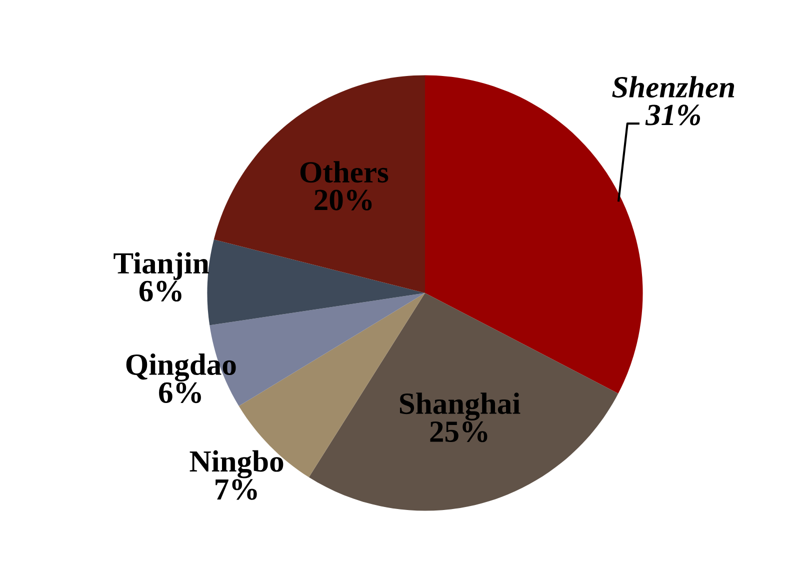 The height and width of the screenshot is (572, 801). Describe the element at coordinates (161, 266) in the screenshot. I see `slice-label: Tianjin` at that location.